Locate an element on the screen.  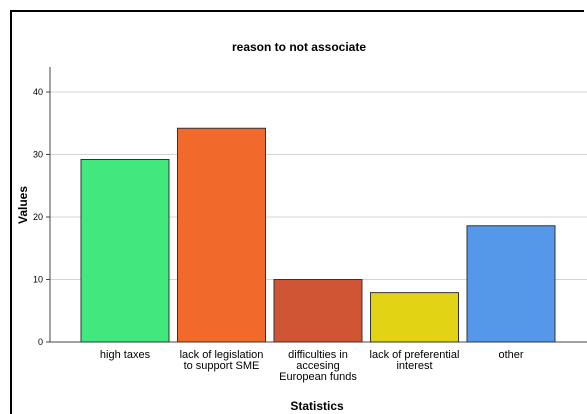
x-category-label: other is located at coordinates (510, 355).